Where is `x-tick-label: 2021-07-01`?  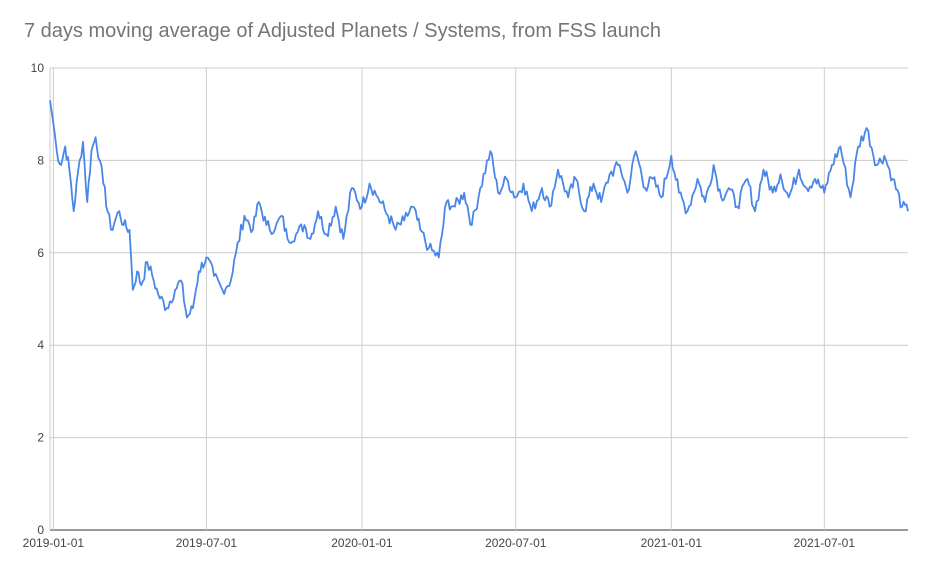 x-tick-label: 2021-07-01 is located at coordinates (825, 543).